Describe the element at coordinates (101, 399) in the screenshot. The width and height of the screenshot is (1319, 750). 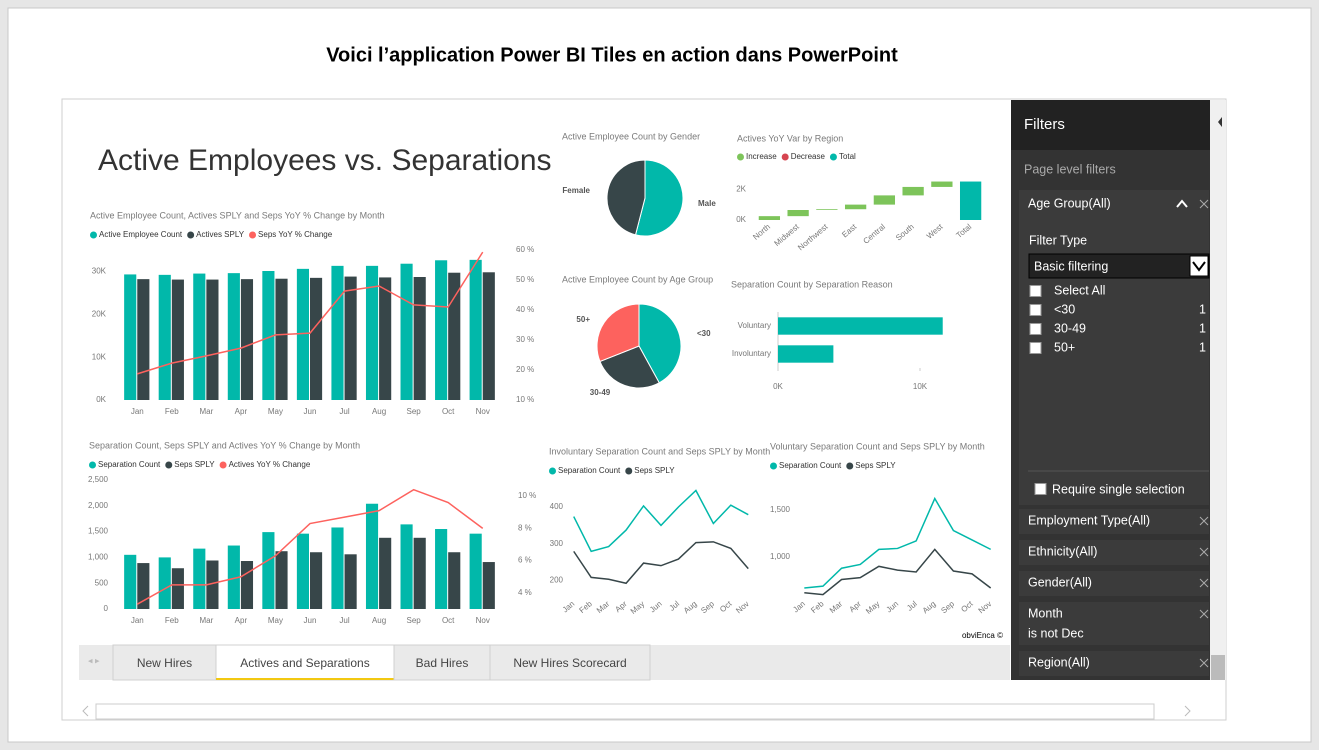
I see `y-tick-label: 0K` at that location.